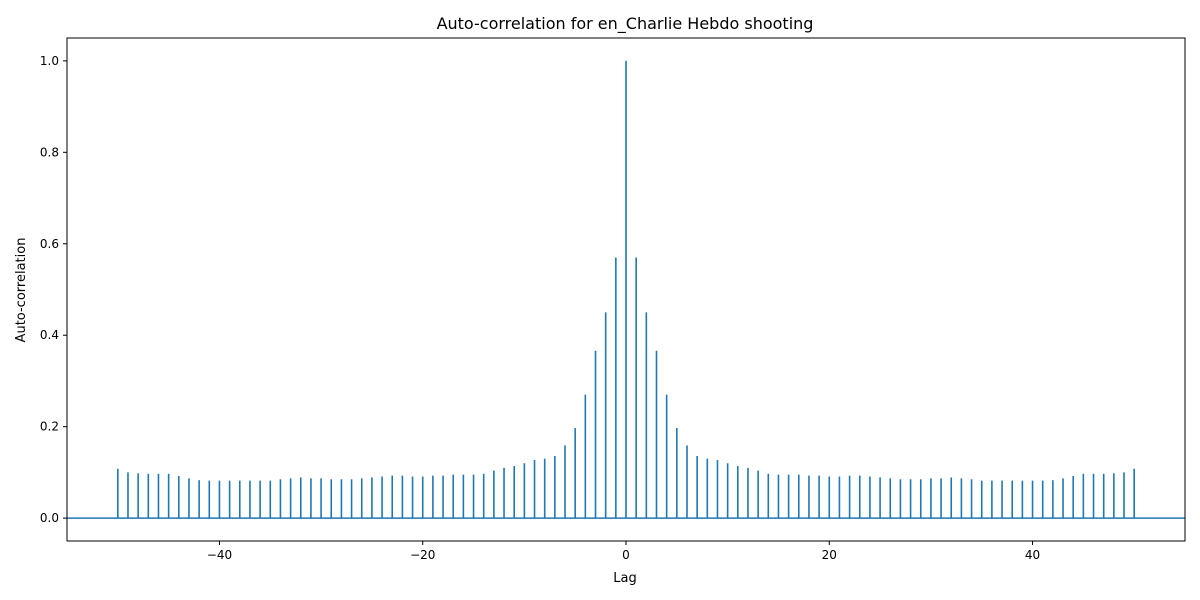 The width and height of the screenshot is (1200, 600). I want to click on x-tick-label: −40, so click(219, 555).